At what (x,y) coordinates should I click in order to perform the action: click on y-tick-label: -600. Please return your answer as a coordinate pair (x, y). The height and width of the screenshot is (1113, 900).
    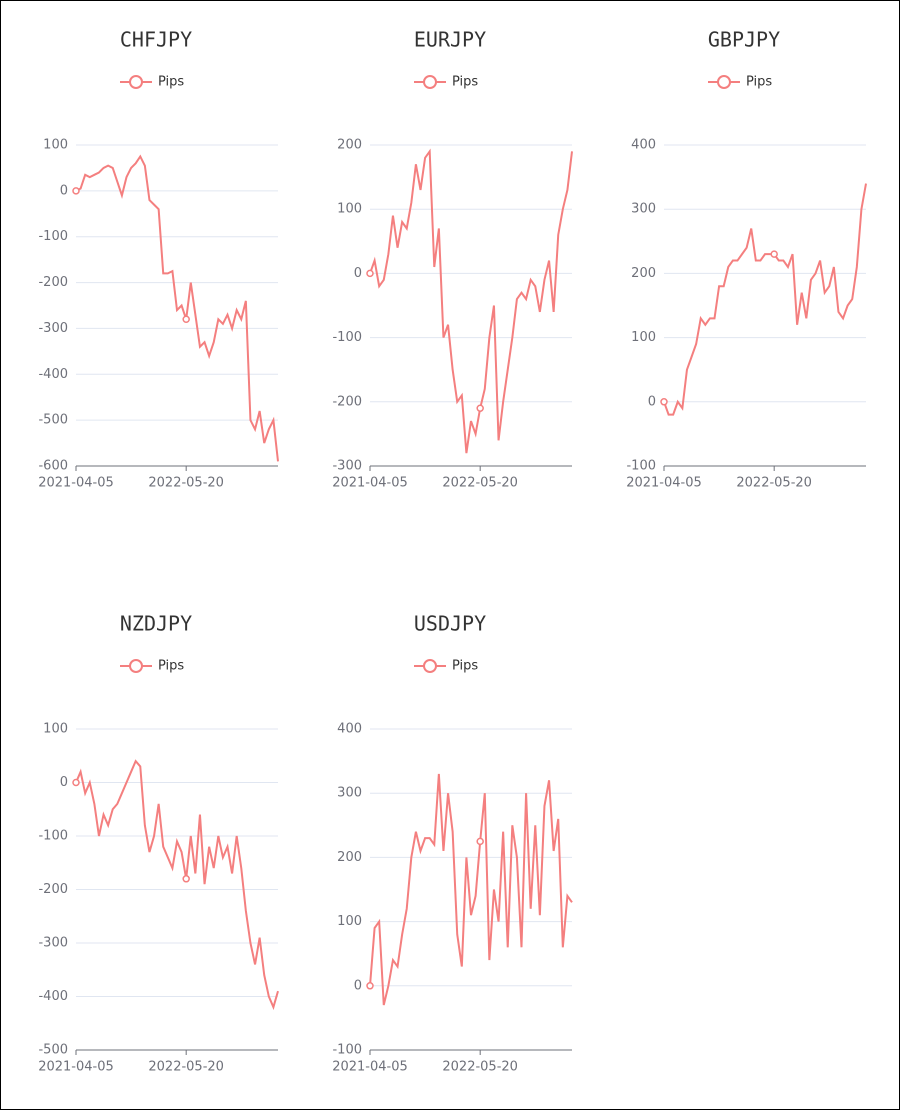
    Looking at the image, I should click on (53, 466).